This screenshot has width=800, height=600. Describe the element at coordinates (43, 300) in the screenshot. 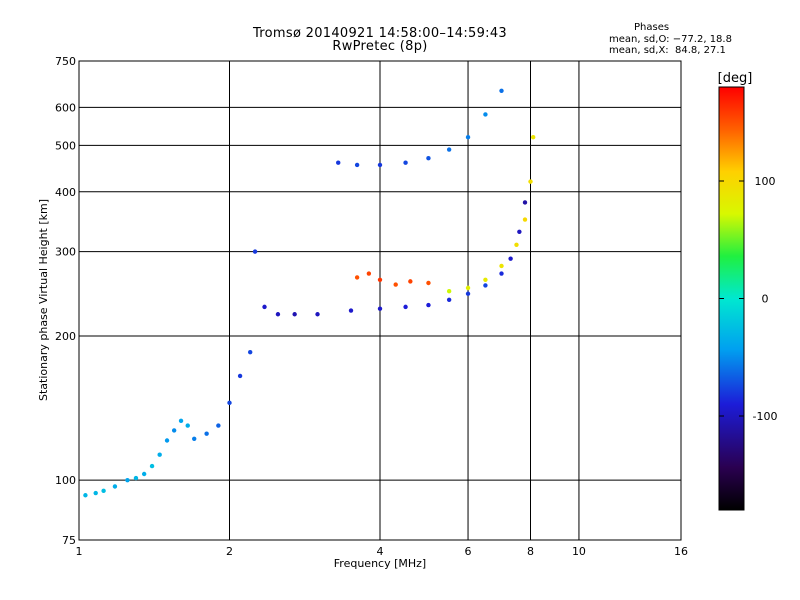

I see `y-axis-label: Stationary phase Virtual Height [km]` at that location.